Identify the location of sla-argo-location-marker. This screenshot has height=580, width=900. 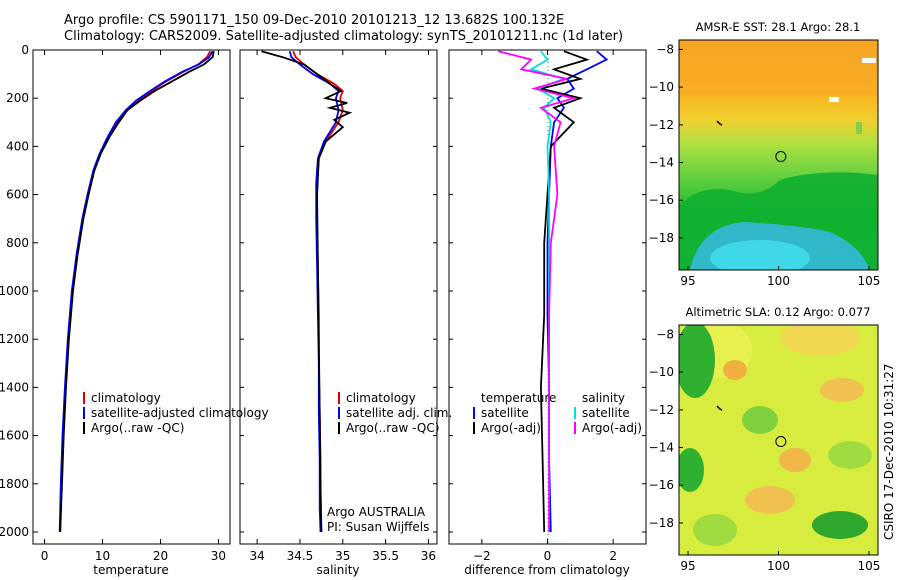
(751, 426).